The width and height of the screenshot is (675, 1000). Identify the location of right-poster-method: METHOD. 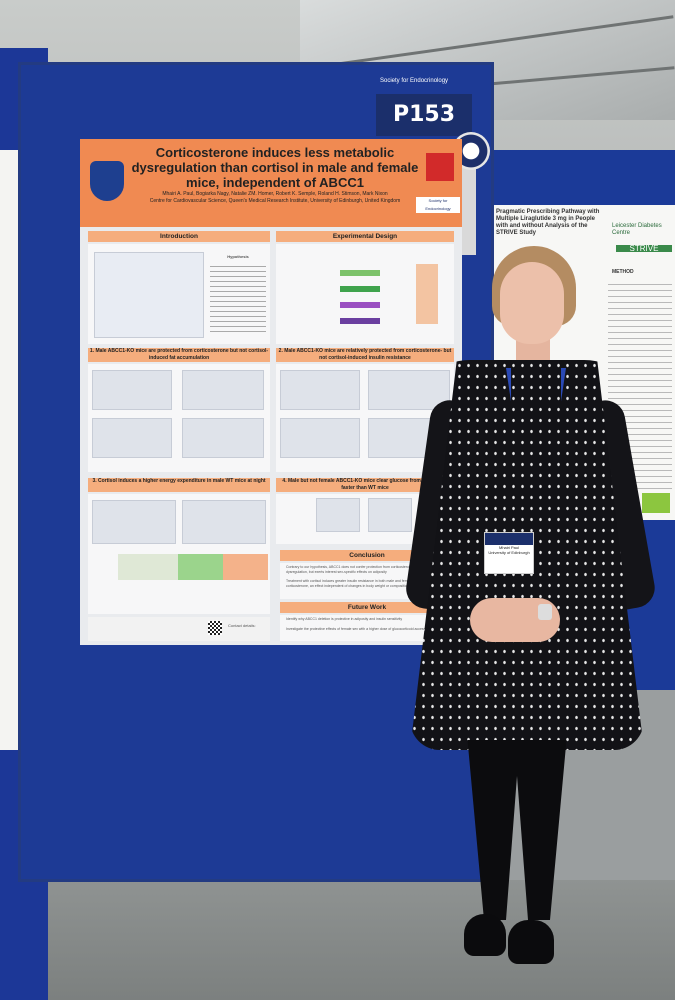
(623, 272).